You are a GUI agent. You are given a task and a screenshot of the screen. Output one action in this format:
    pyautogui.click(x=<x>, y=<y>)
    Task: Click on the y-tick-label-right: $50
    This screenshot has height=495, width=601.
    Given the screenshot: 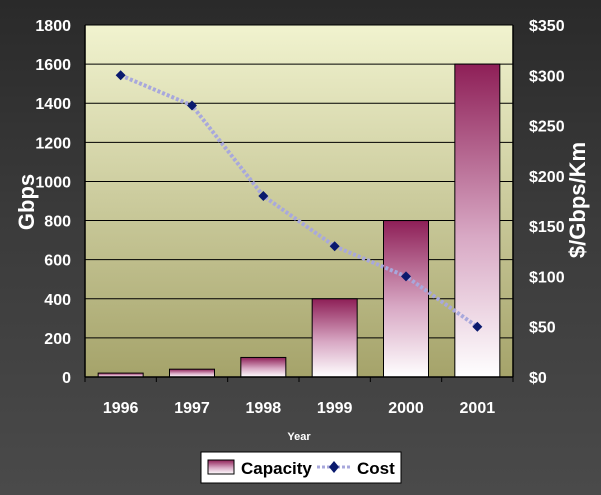 What is the action you would take?
    pyautogui.click(x=542, y=328)
    